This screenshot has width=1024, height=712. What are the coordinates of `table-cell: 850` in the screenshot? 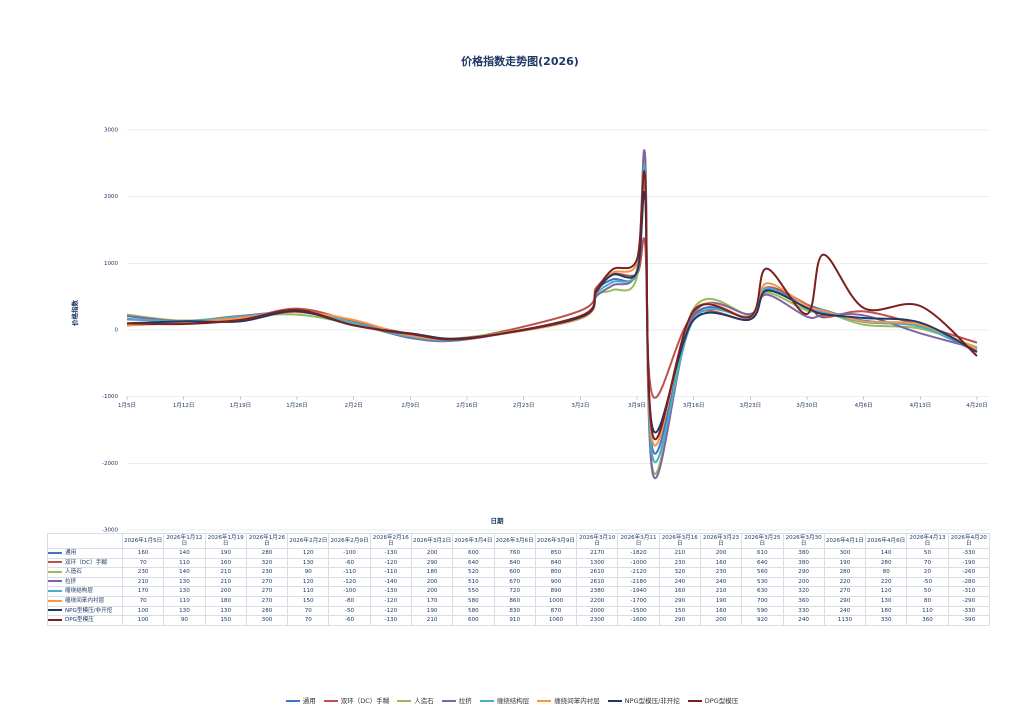 It's located at (556, 553).